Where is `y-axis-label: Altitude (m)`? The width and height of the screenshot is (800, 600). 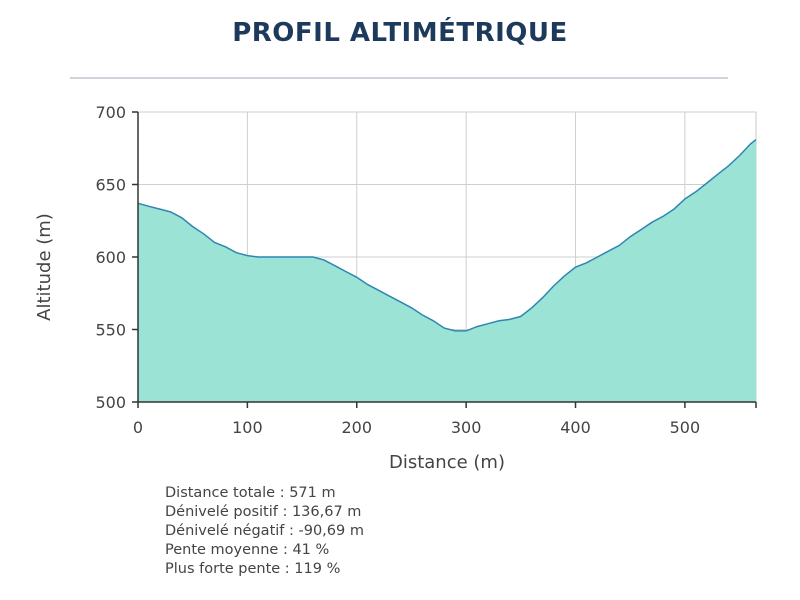
y-axis-label: Altitude (m) is located at coordinates (44, 267).